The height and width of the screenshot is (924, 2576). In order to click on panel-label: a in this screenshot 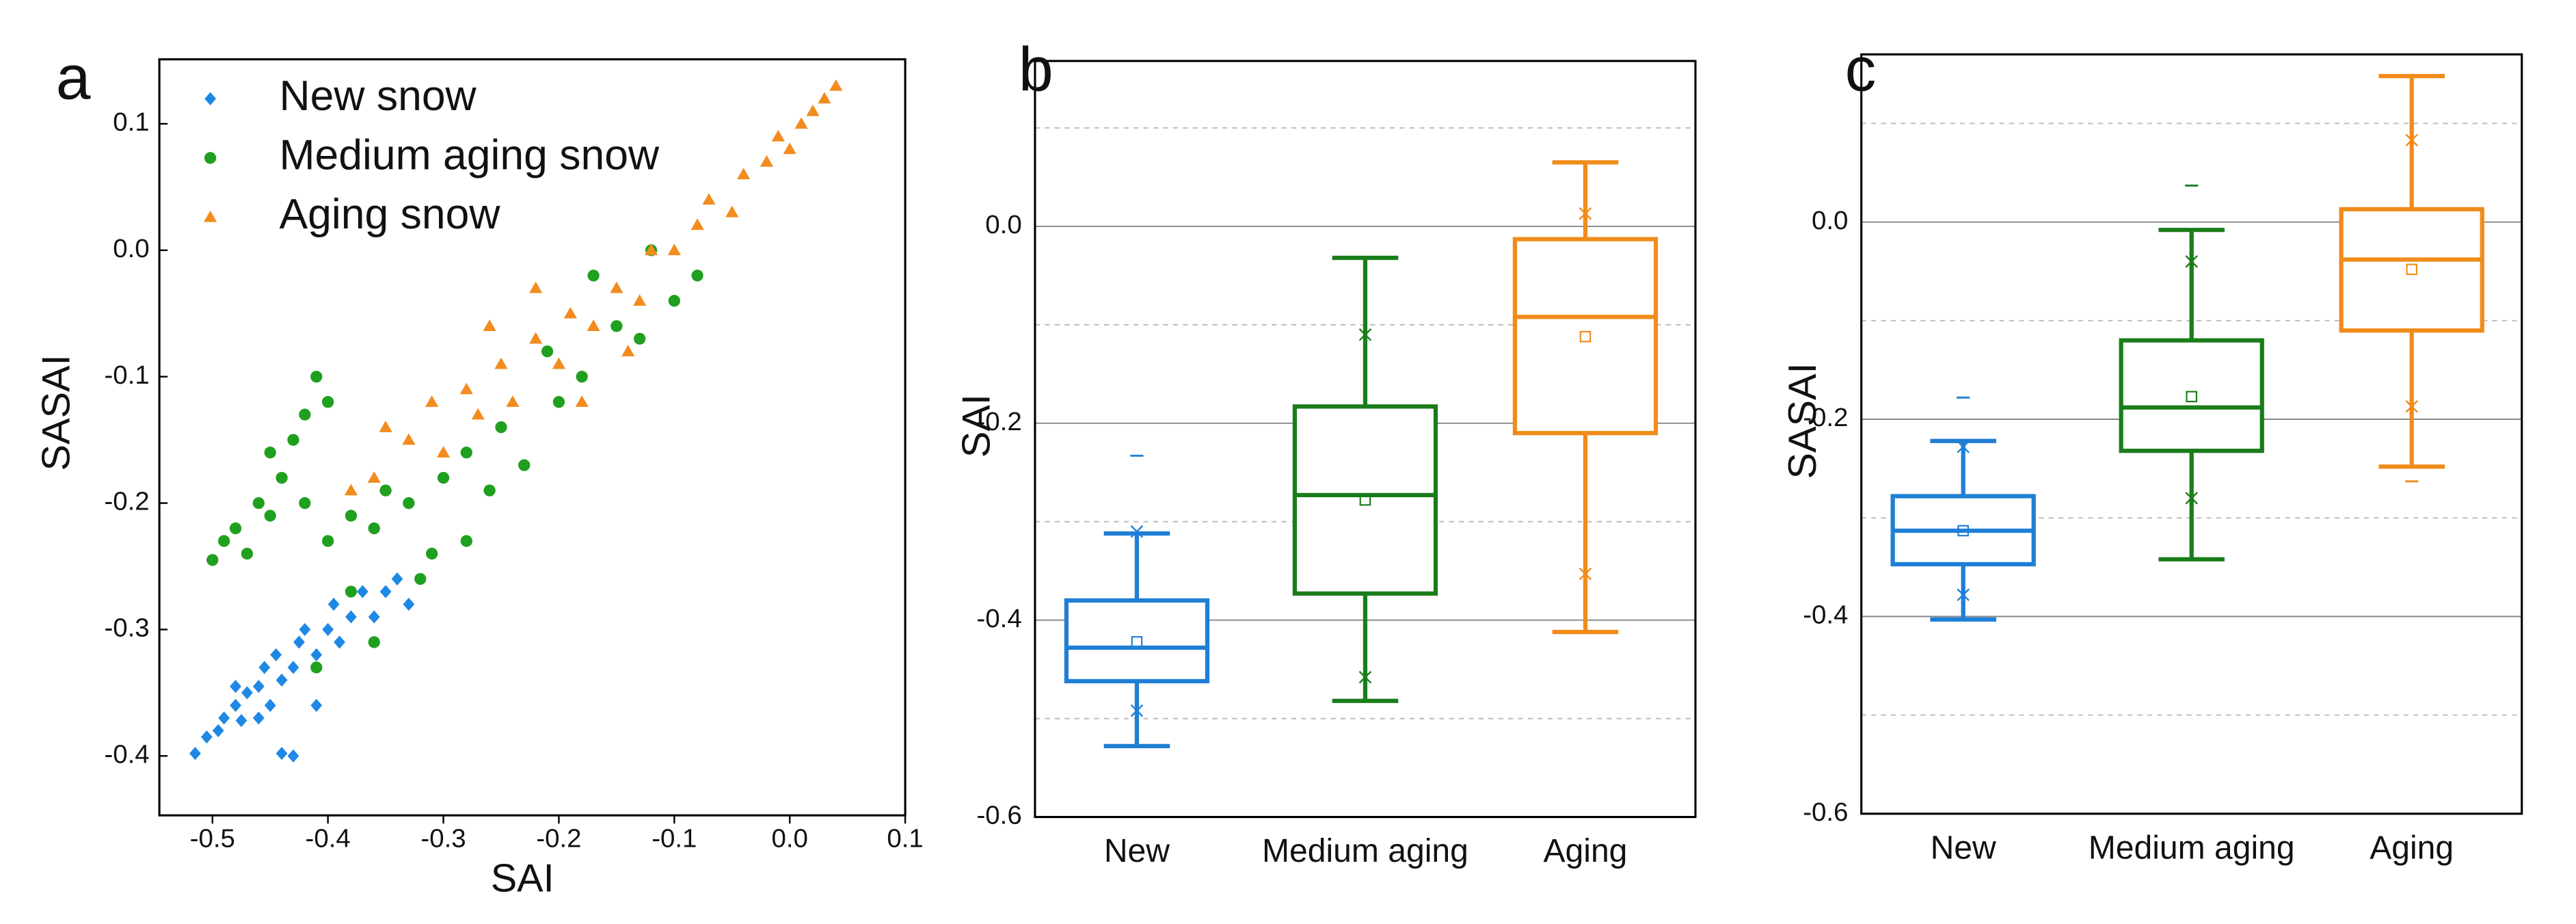, I will do `click(73, 78)`.